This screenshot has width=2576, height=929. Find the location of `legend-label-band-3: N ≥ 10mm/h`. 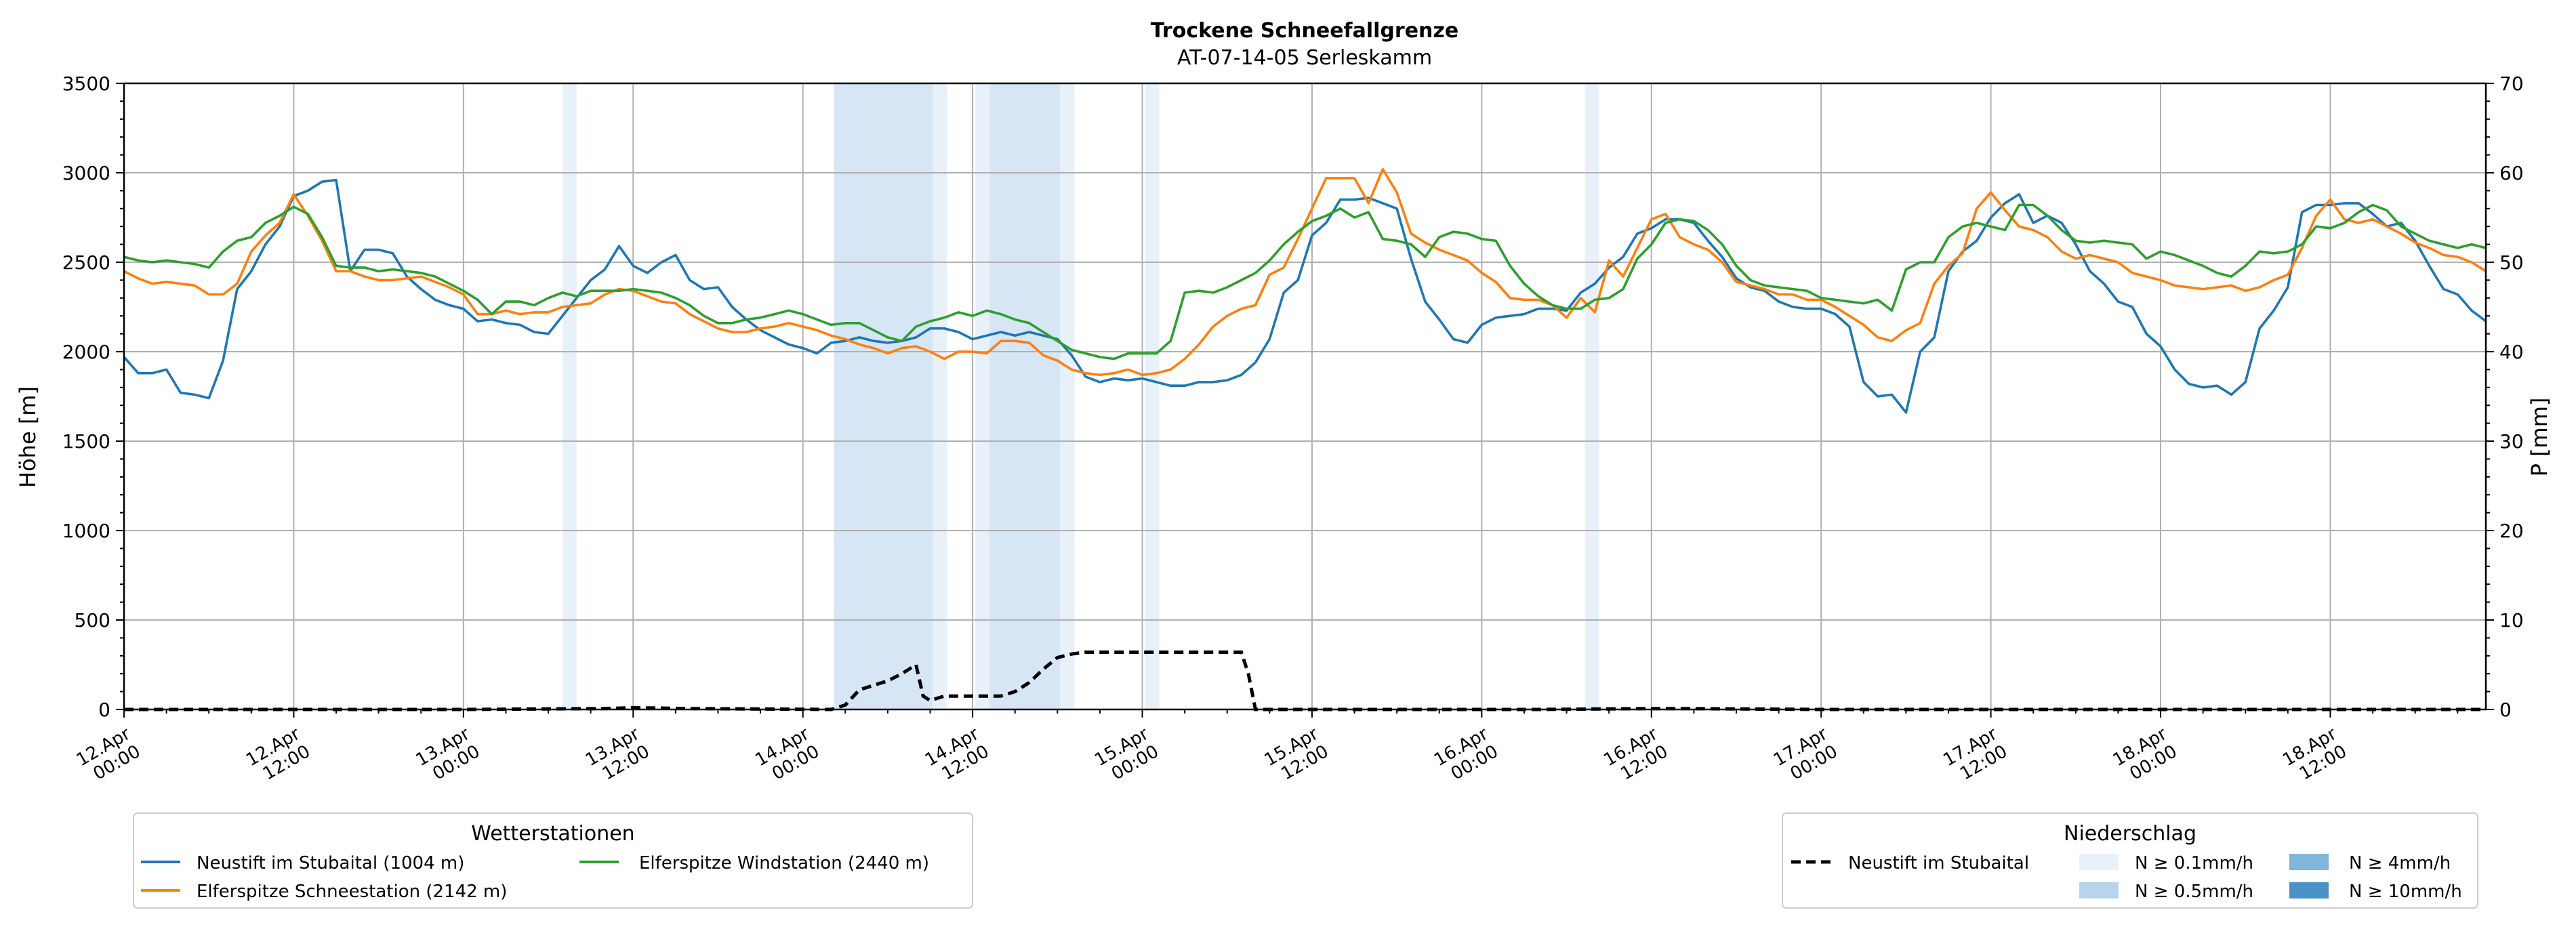

legend-label-band-3: N ≥ 10mm/h is located at coordinates (2406, 892).